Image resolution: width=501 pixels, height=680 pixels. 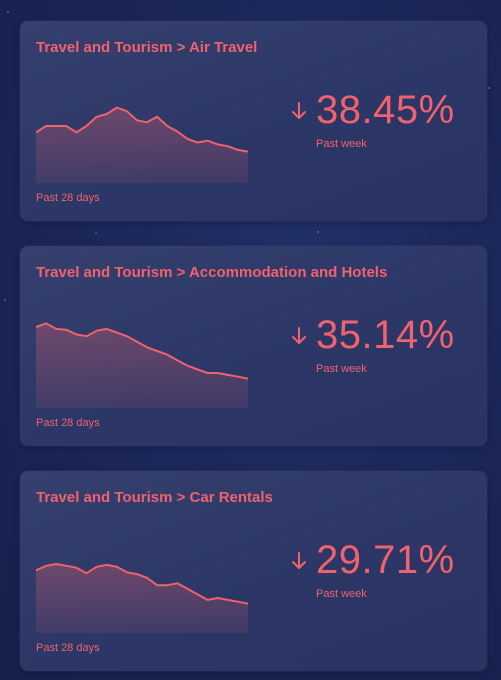 What do you see at coordinates (147, 47) in the screenshot?
I see `card-title: Travel and Tourism > Air Travel` at bounding box center [147, 47].